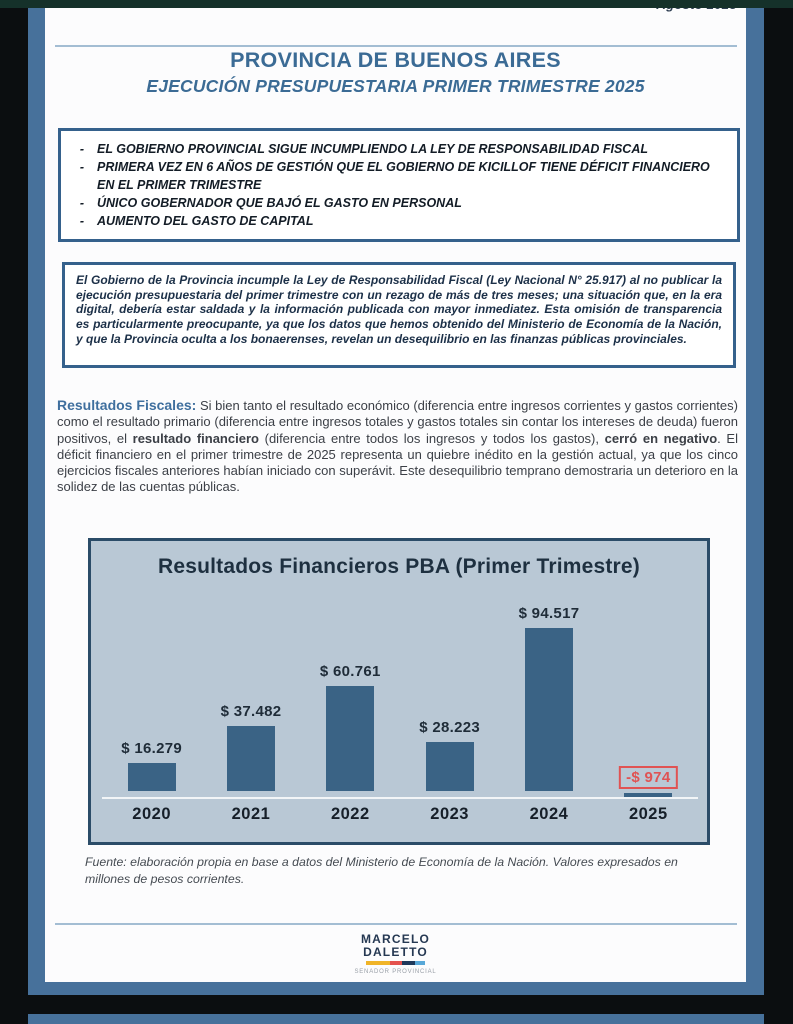  What do you see at coordinates (396, 4) in the screenshot?
I see `top-window-strip` at bounding box center [396, 4].